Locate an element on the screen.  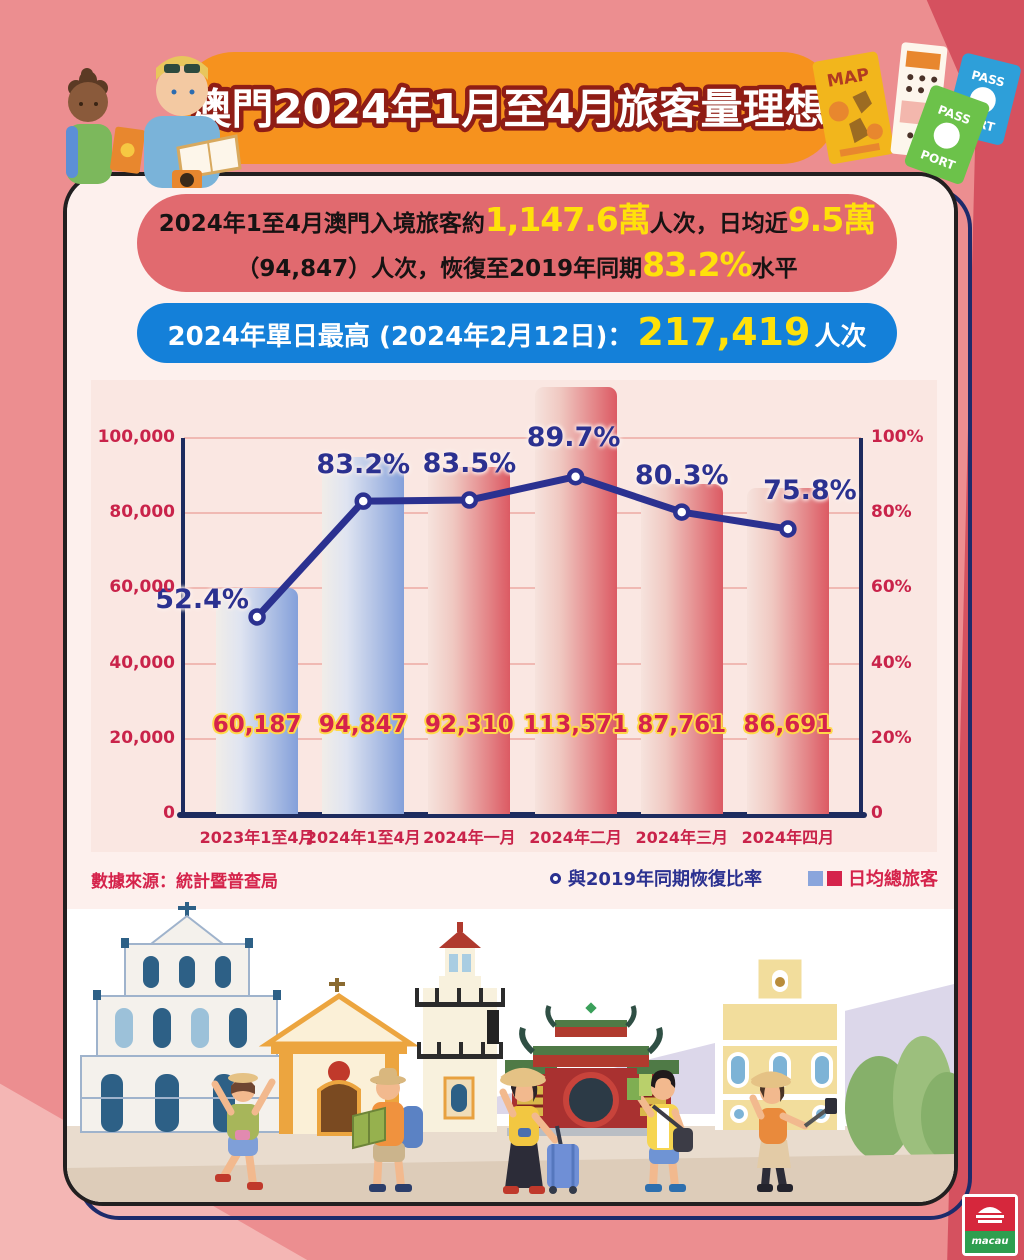
tourist-man is located at coordinates (193, 122).